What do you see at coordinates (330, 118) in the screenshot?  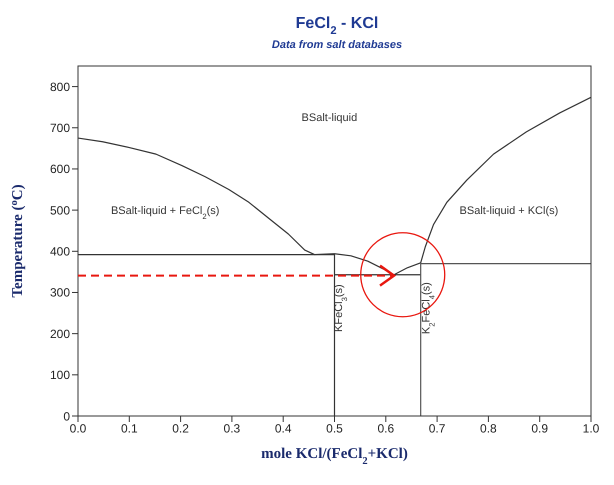 I see `annotation: BSalt-liquid` at bounding box center [330, 118].